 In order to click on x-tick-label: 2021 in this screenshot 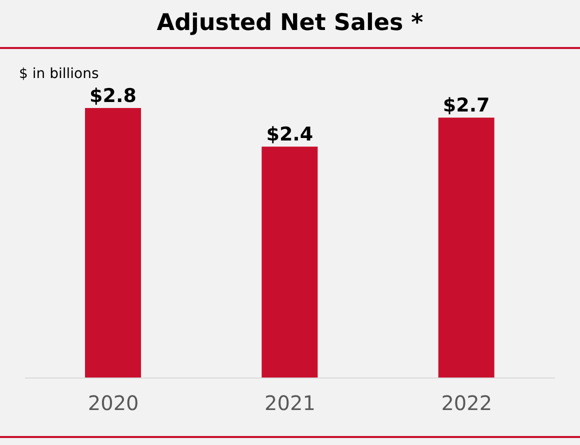, I will do `click(290, 403)`.